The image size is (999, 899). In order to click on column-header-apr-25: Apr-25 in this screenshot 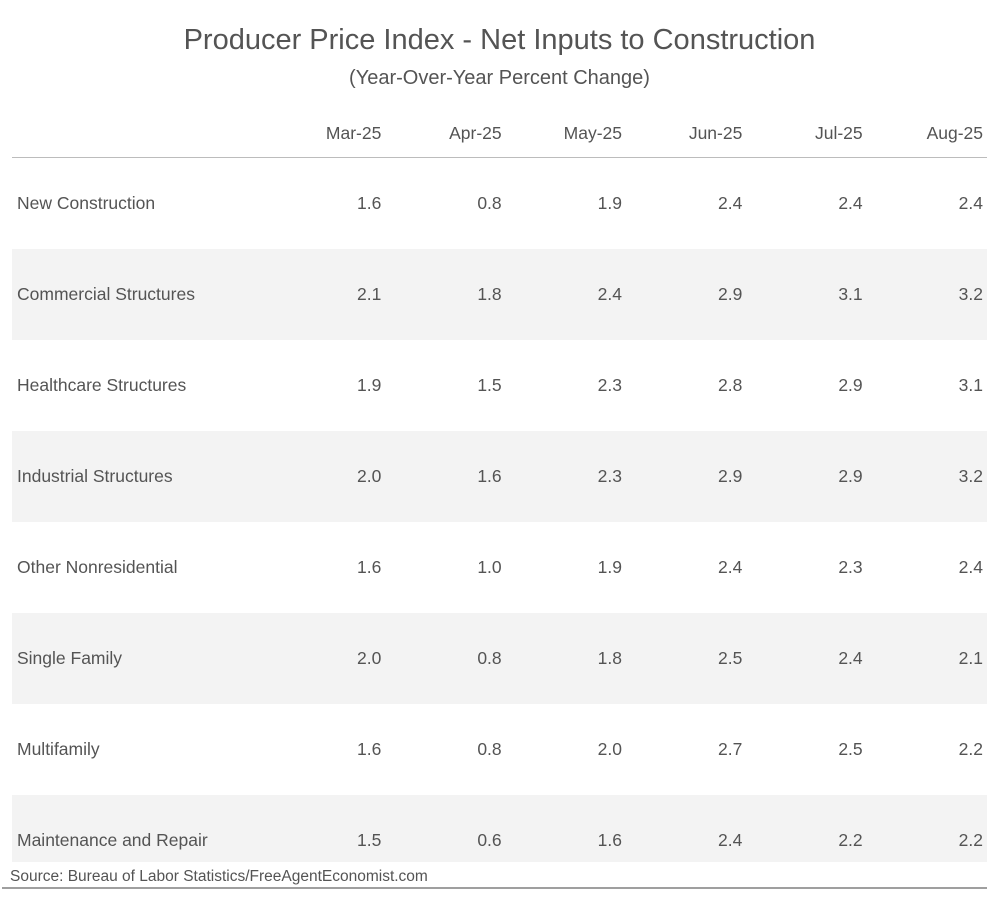, I will do `click(475, 133)`.